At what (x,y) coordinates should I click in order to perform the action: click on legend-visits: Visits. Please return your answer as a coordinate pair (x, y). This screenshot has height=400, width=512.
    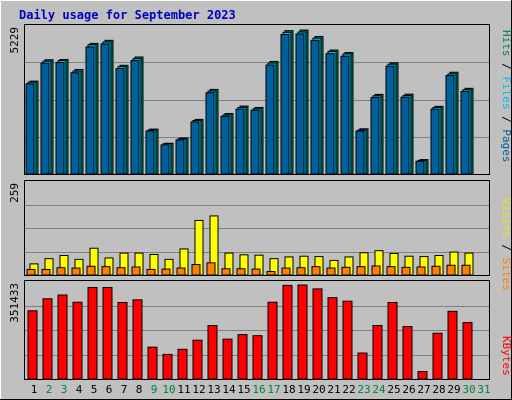
    Looking at the image, I should click on (506, 218).